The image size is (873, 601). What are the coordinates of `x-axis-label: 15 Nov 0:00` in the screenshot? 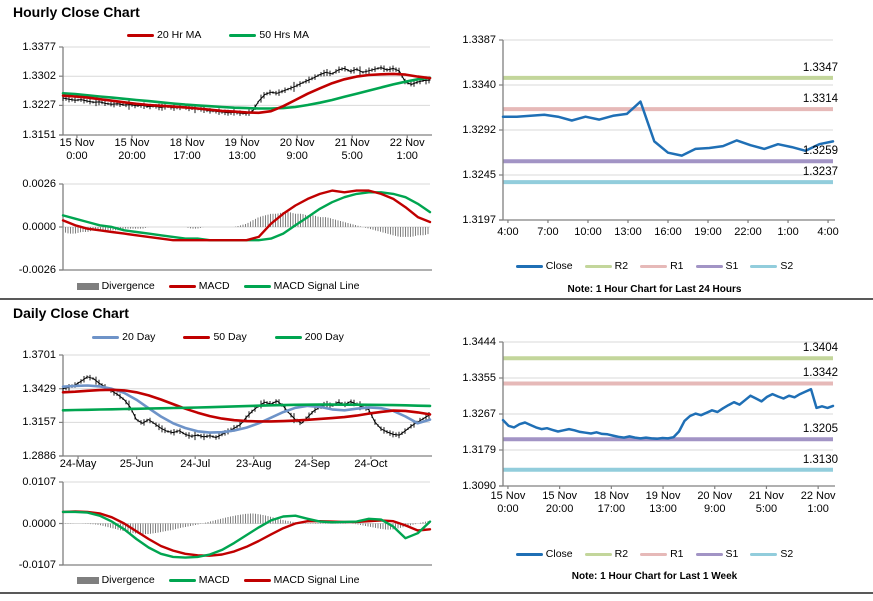 It's located at (77, 149).